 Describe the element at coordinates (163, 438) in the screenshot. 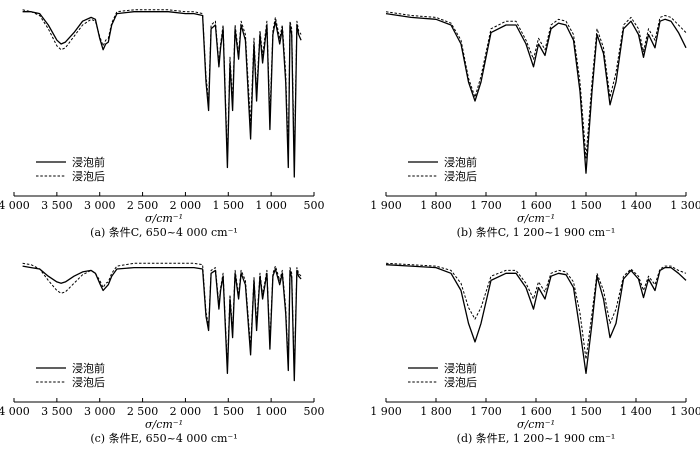

I see `panel-caption: (c) 条件E, 650~4 000 cm⁻¹` at that location.